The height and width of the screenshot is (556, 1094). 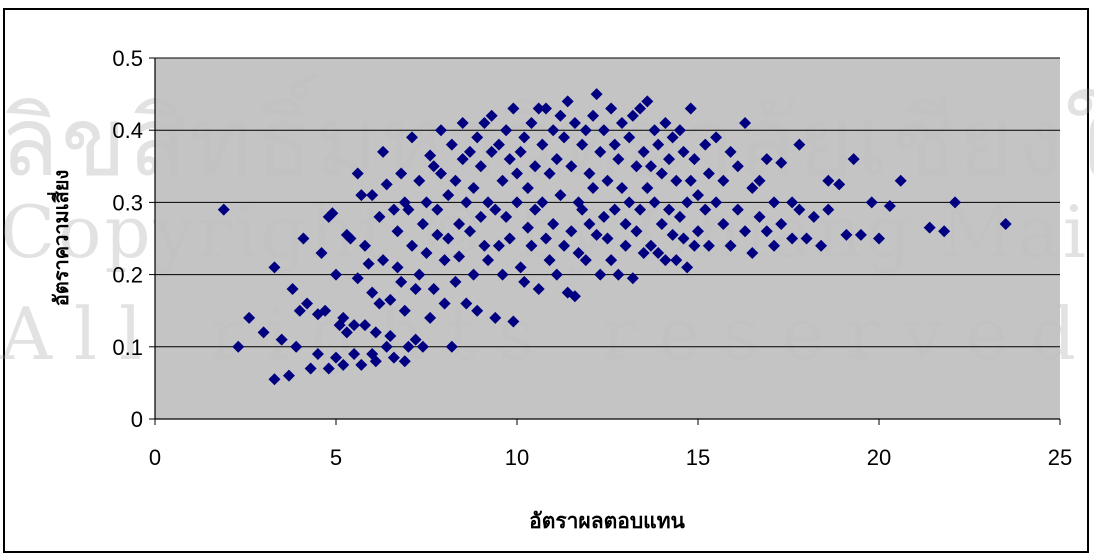 I want to click on y-tick-label: 0.3, so click(x=127, y=202).